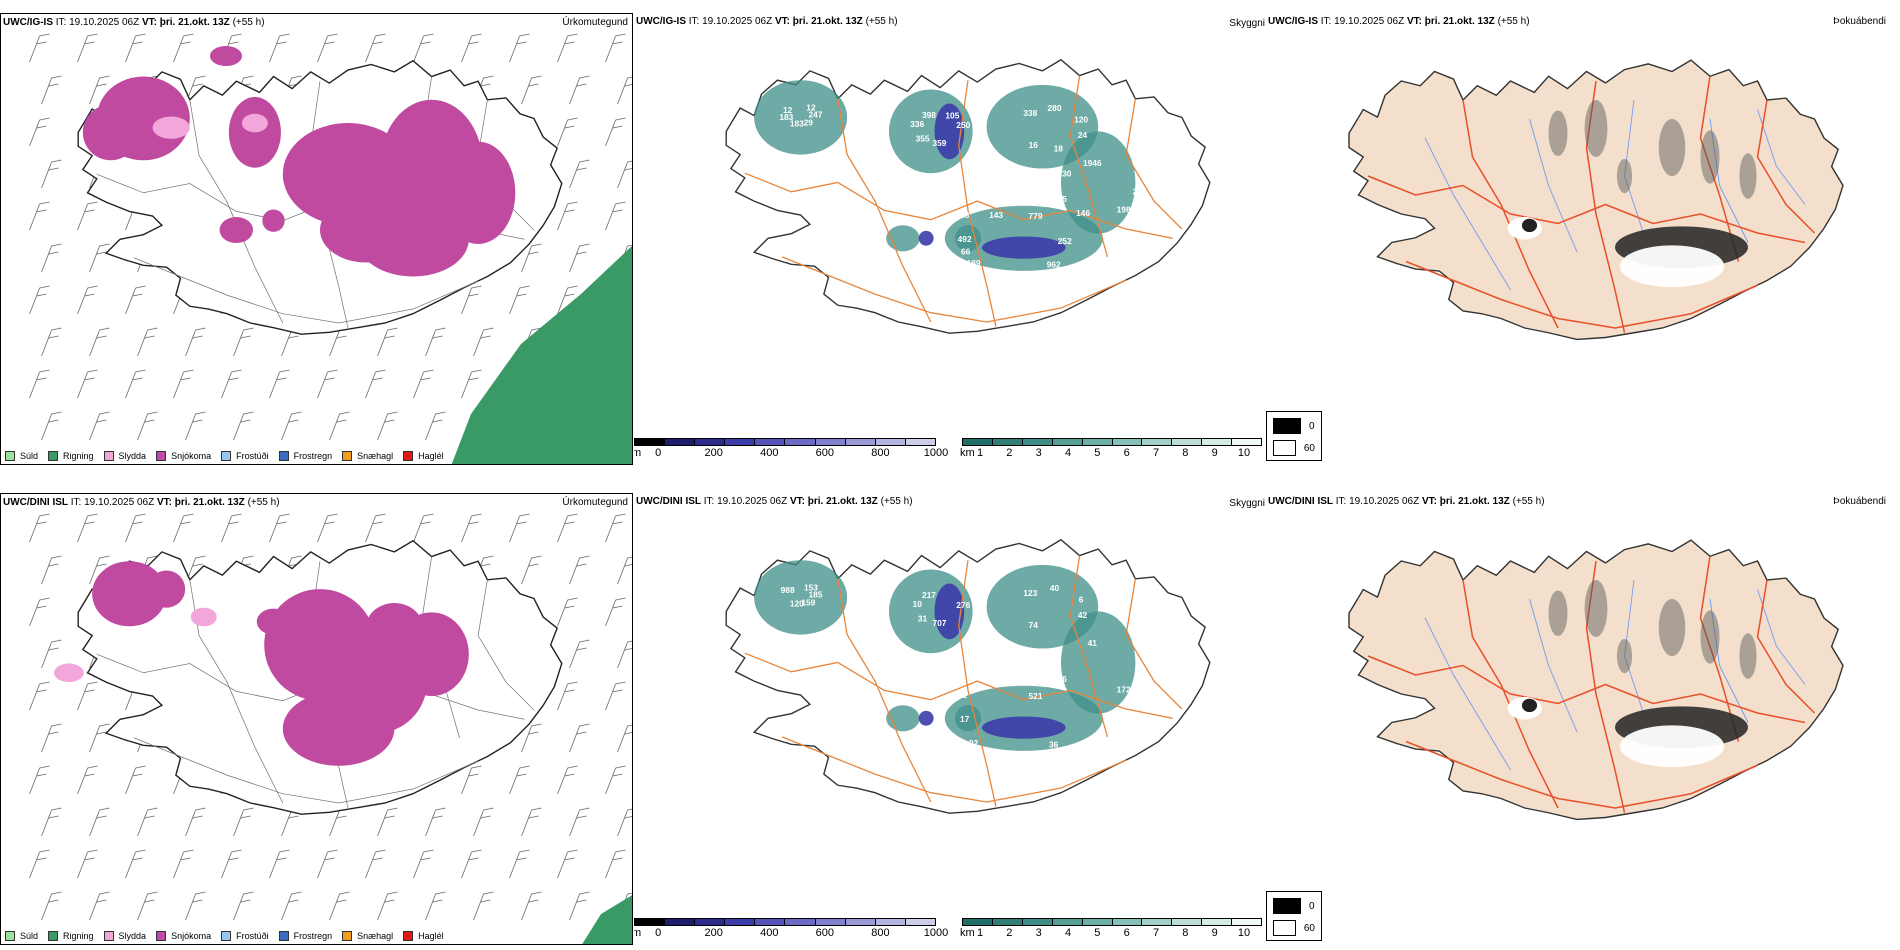 The image size is (1900, 950). What do you see at coordinates (974, 743) in the screenshot?
I see `ceiling-value-label: 92` at bounding box center [974, 743].